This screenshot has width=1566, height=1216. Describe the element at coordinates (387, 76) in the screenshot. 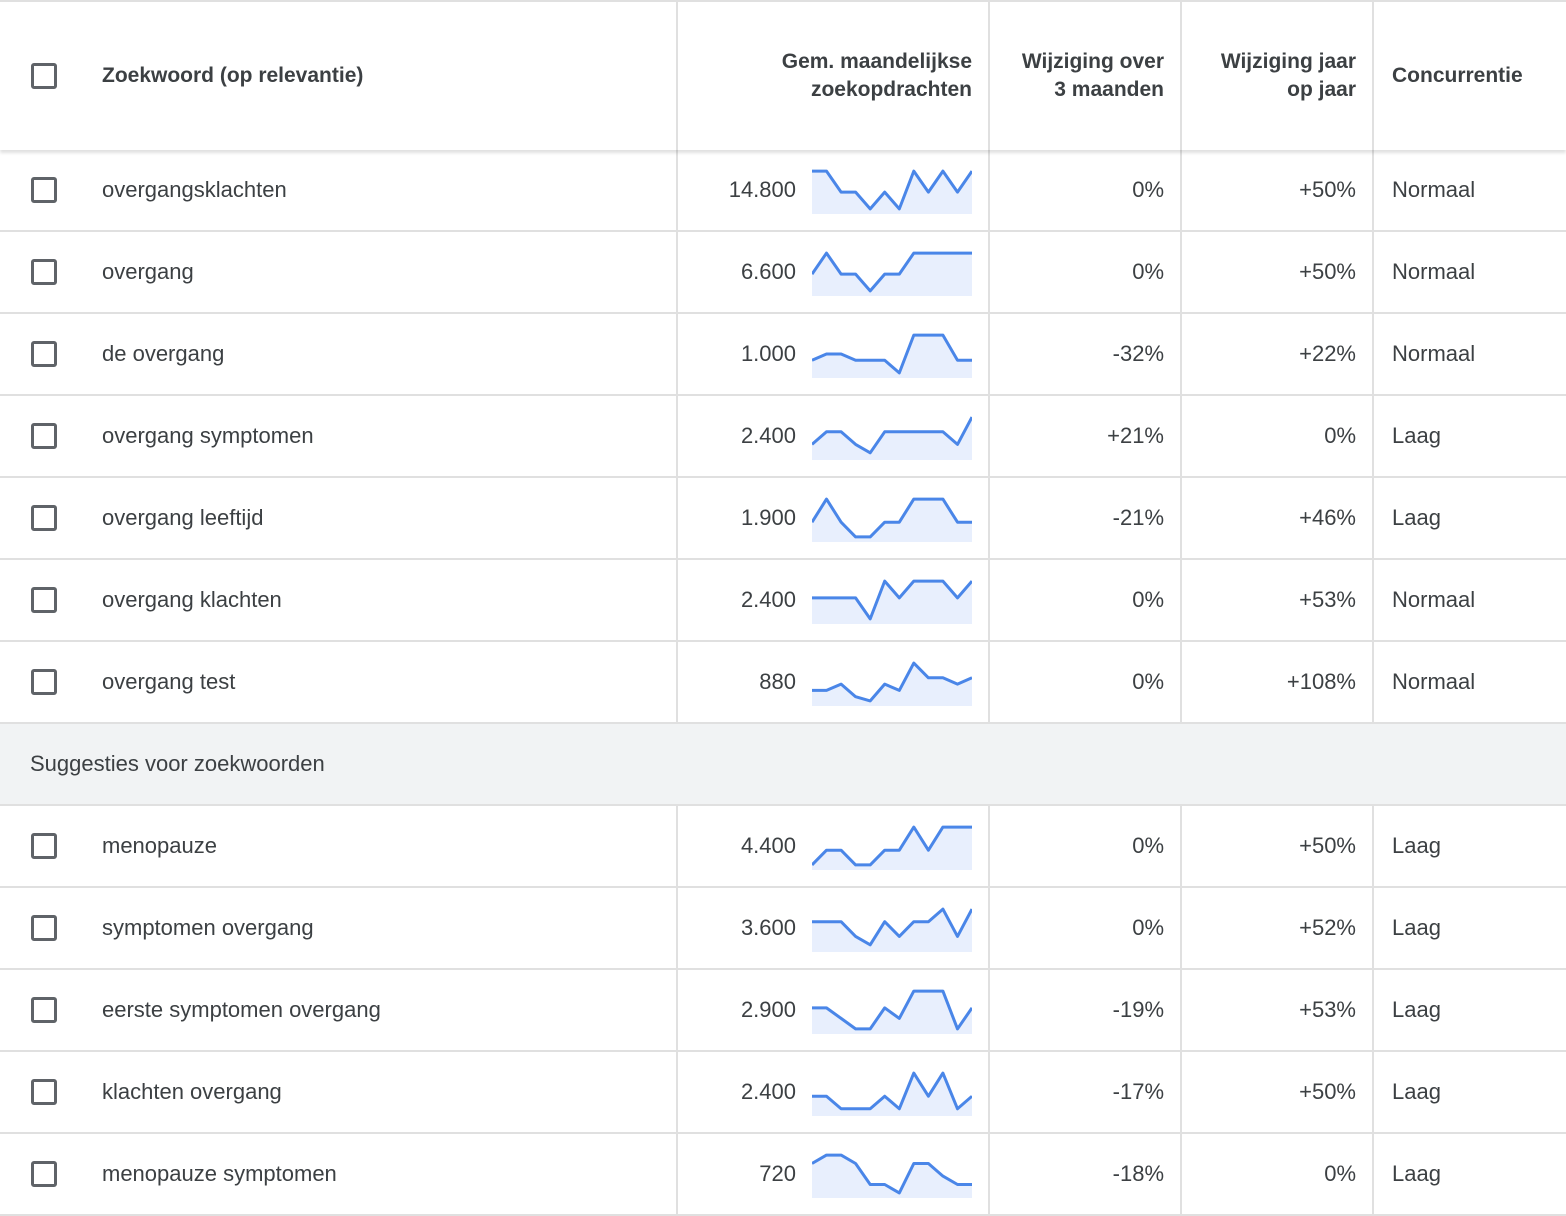

I see `header-keyword: Zoekwoord (op relevantie)` at that location.